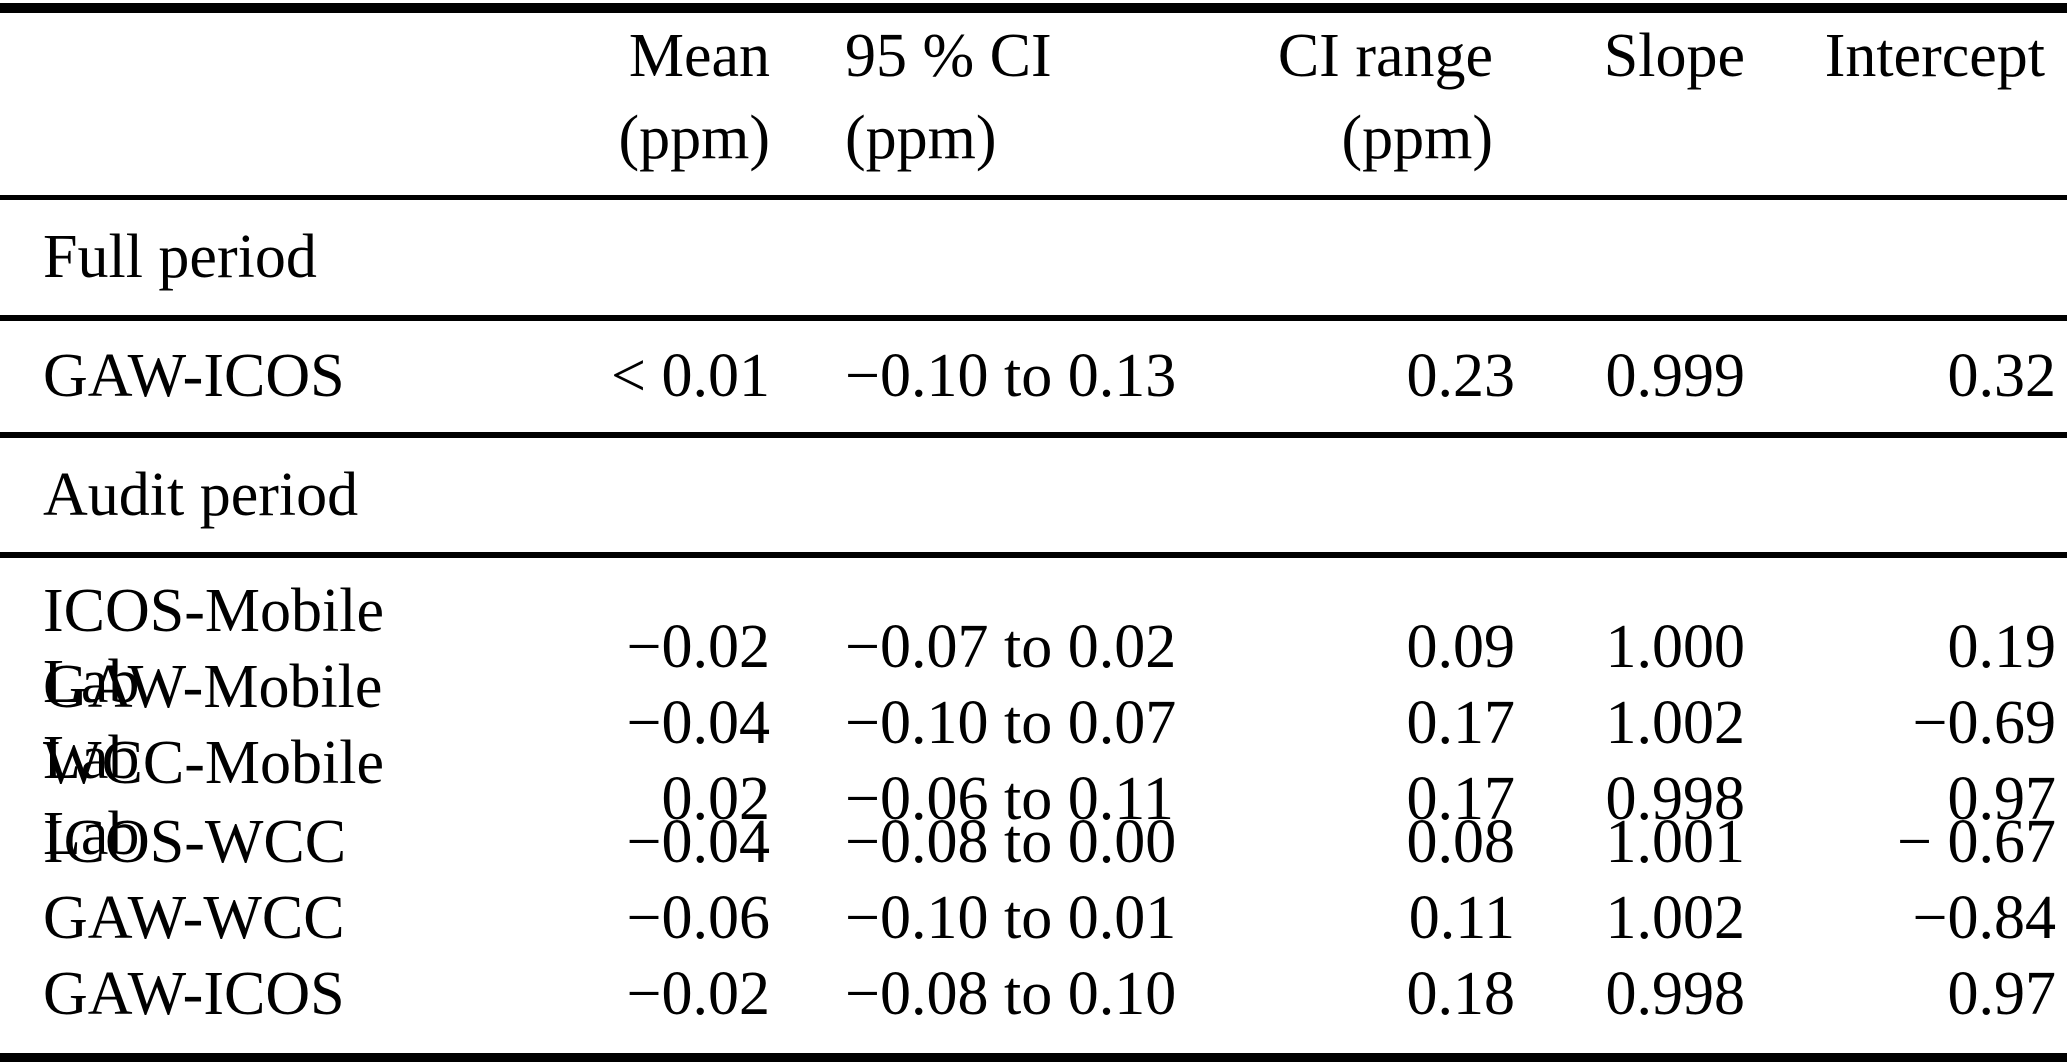  Describe the element at coordinates (1011, 722) in the screenshot. I see `cell-ci: −0.10 to 0.07` at that location.